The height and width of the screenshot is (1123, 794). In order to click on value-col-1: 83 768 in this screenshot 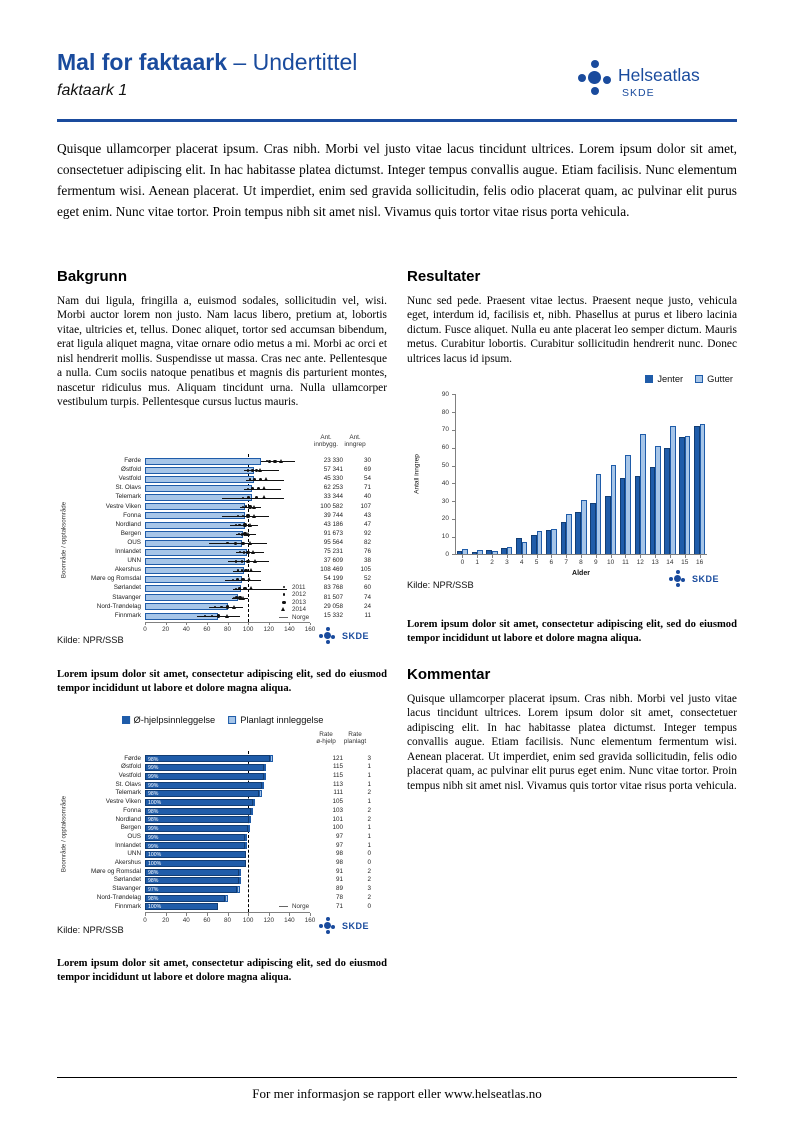, I will do `click(333, 588)`.